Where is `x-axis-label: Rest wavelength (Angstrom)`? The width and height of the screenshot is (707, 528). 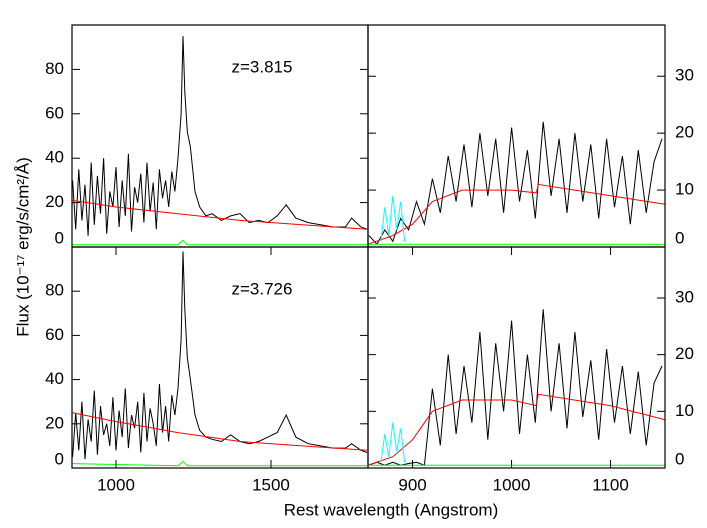
x-axis-label: Rest wavelength (Angstrom) is located at coordinates (391, 509).